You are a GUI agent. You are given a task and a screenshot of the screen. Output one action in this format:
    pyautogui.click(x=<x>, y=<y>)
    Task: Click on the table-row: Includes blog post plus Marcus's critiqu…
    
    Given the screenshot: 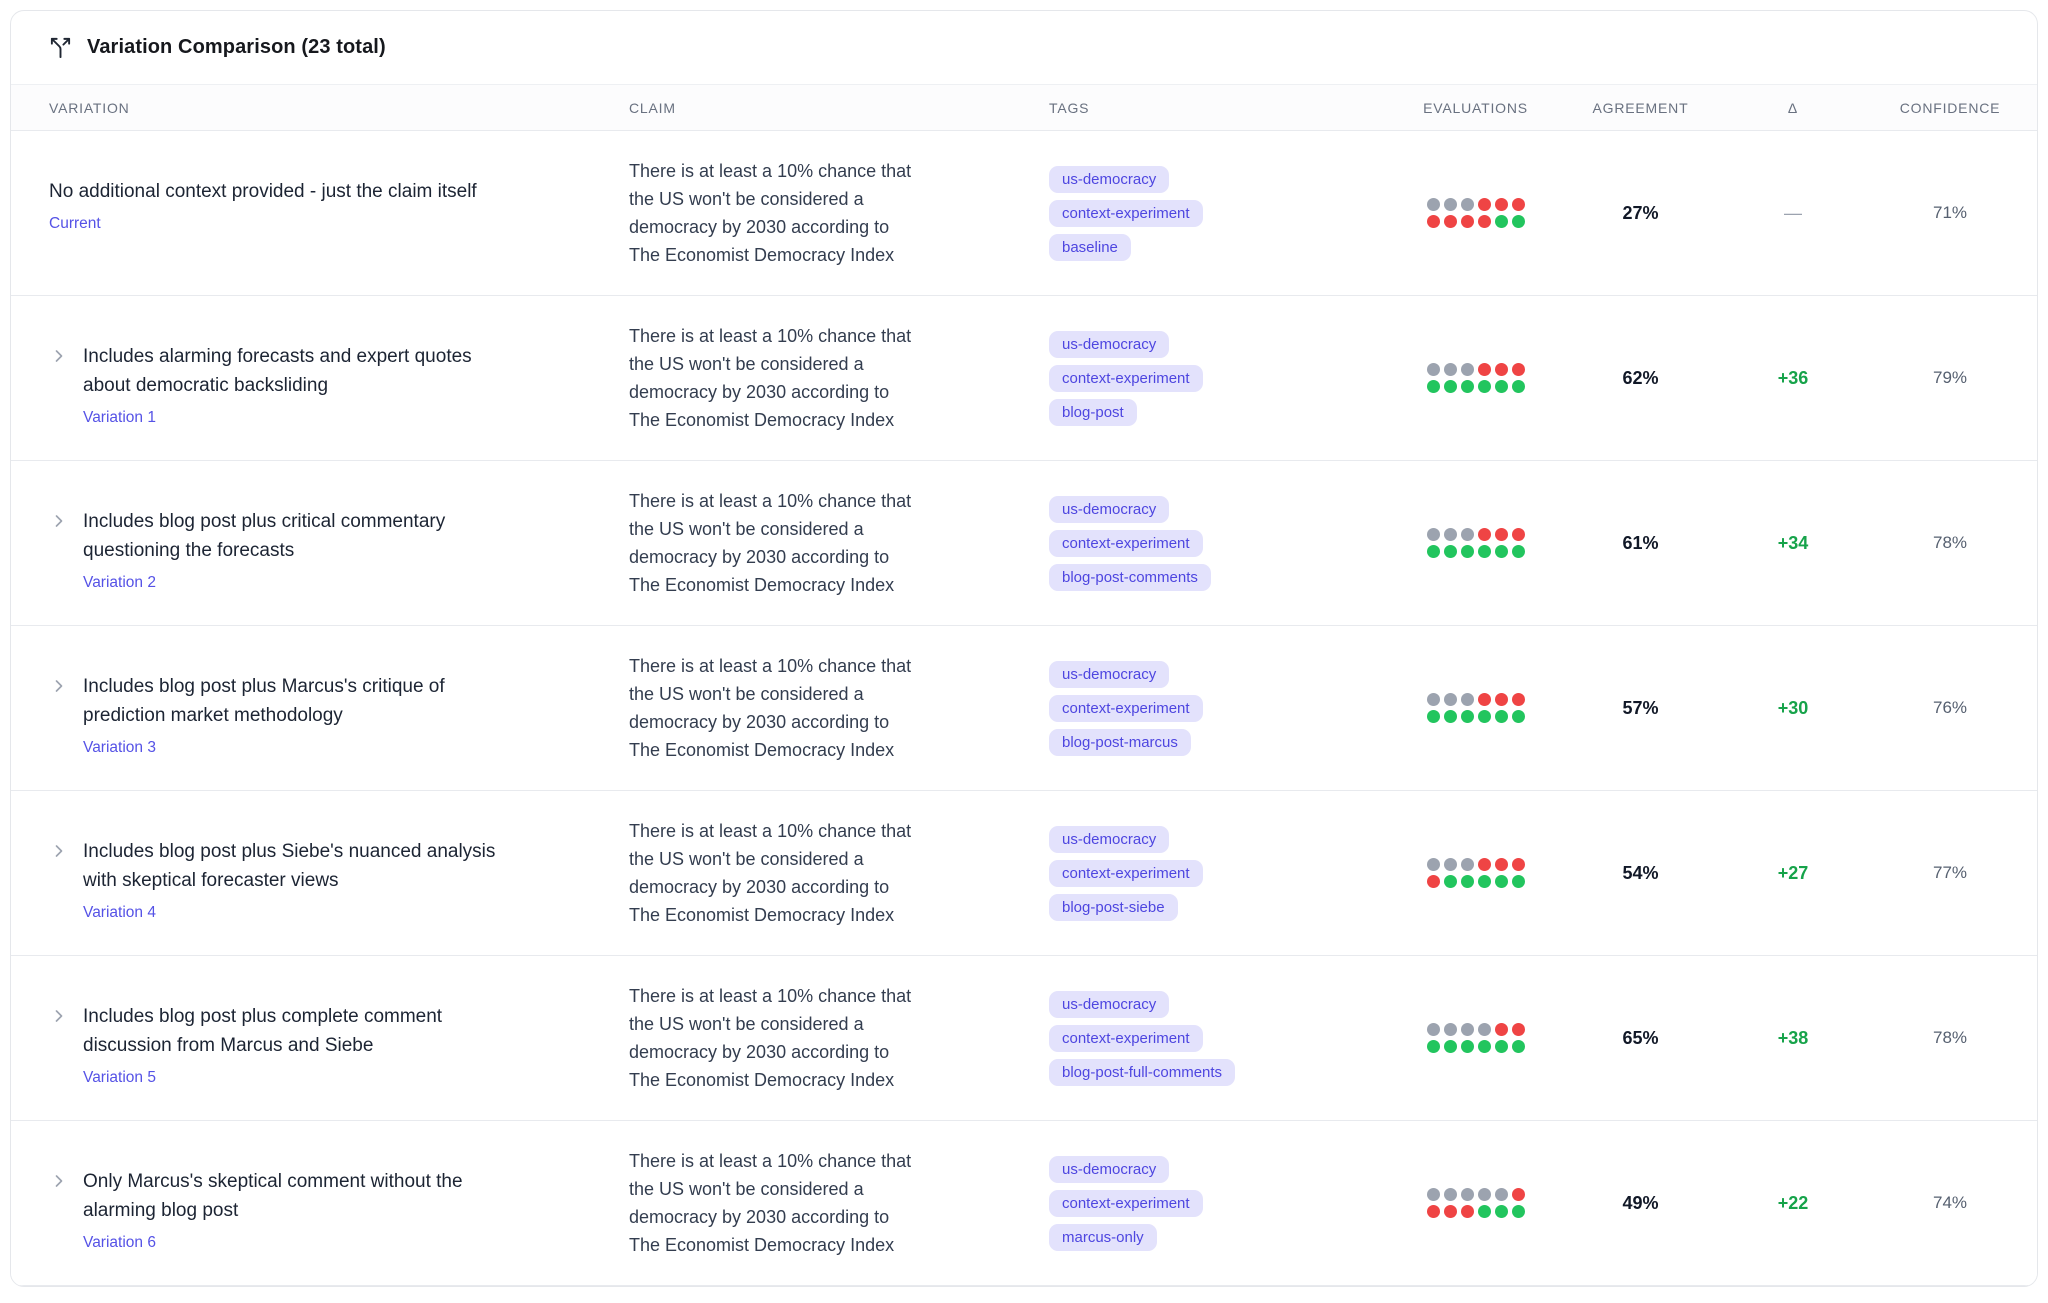 What is the action you would take?
    pyautogui.click(x=1024, y=708)
    